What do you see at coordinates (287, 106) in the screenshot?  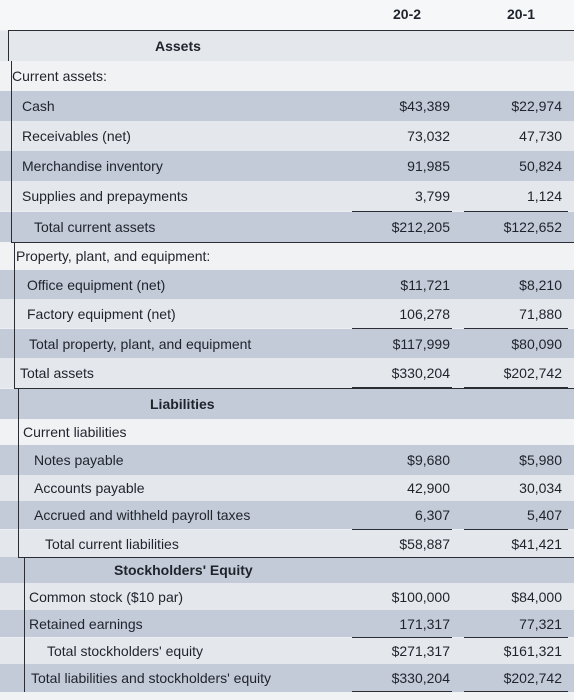 I see `list-item: Cash $43,389 $22,974` at bounding box center [287, 106].